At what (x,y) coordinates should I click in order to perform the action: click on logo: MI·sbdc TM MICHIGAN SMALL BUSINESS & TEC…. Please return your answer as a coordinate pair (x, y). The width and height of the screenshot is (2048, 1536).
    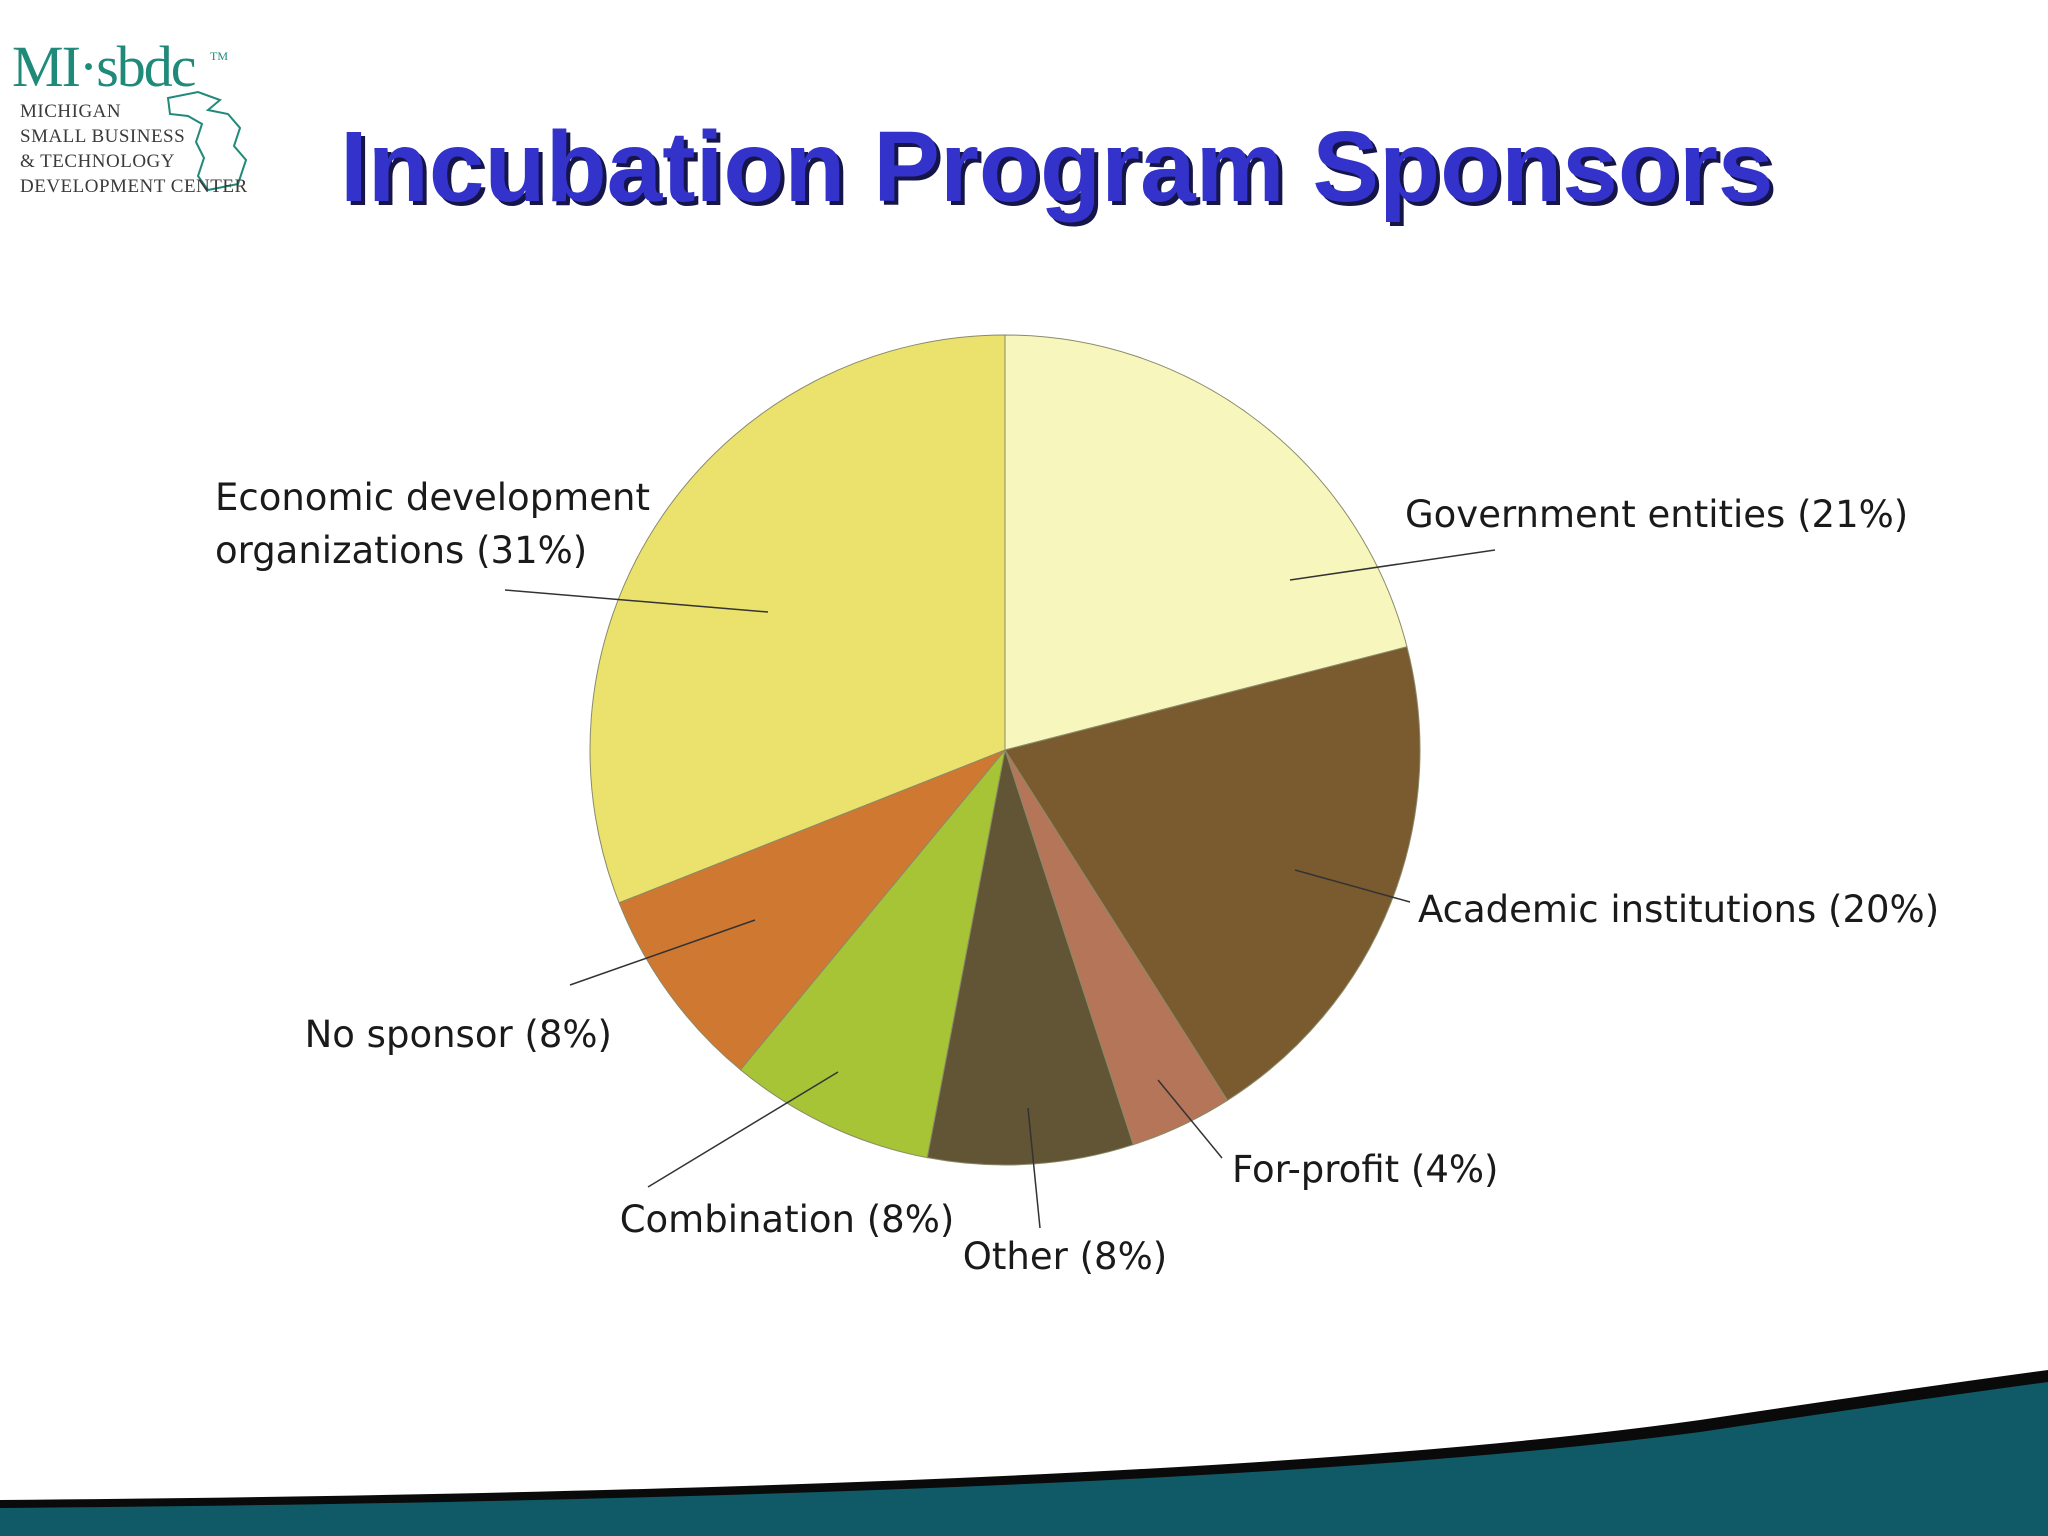
    Looking at the image, I should click on (140, 105).